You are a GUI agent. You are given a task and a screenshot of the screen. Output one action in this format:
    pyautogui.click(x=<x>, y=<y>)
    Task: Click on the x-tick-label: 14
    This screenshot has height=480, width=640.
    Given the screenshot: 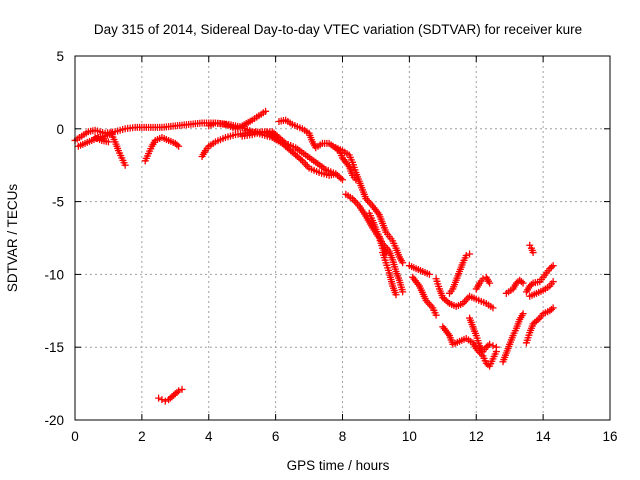 What is the action you would take?
    pyautogui.click(x=544, y=436)
    